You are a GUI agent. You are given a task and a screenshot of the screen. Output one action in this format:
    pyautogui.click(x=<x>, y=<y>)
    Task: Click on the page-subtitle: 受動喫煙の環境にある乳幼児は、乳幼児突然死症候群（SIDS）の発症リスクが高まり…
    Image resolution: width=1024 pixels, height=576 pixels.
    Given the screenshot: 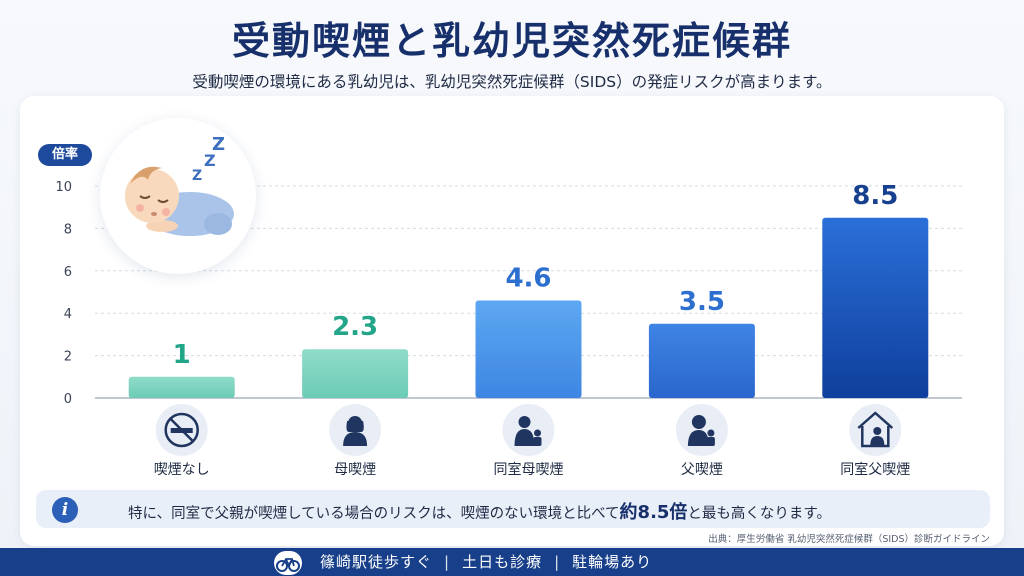 What is the action you would take?
    pyautogui.click(x=512, y=82)
    